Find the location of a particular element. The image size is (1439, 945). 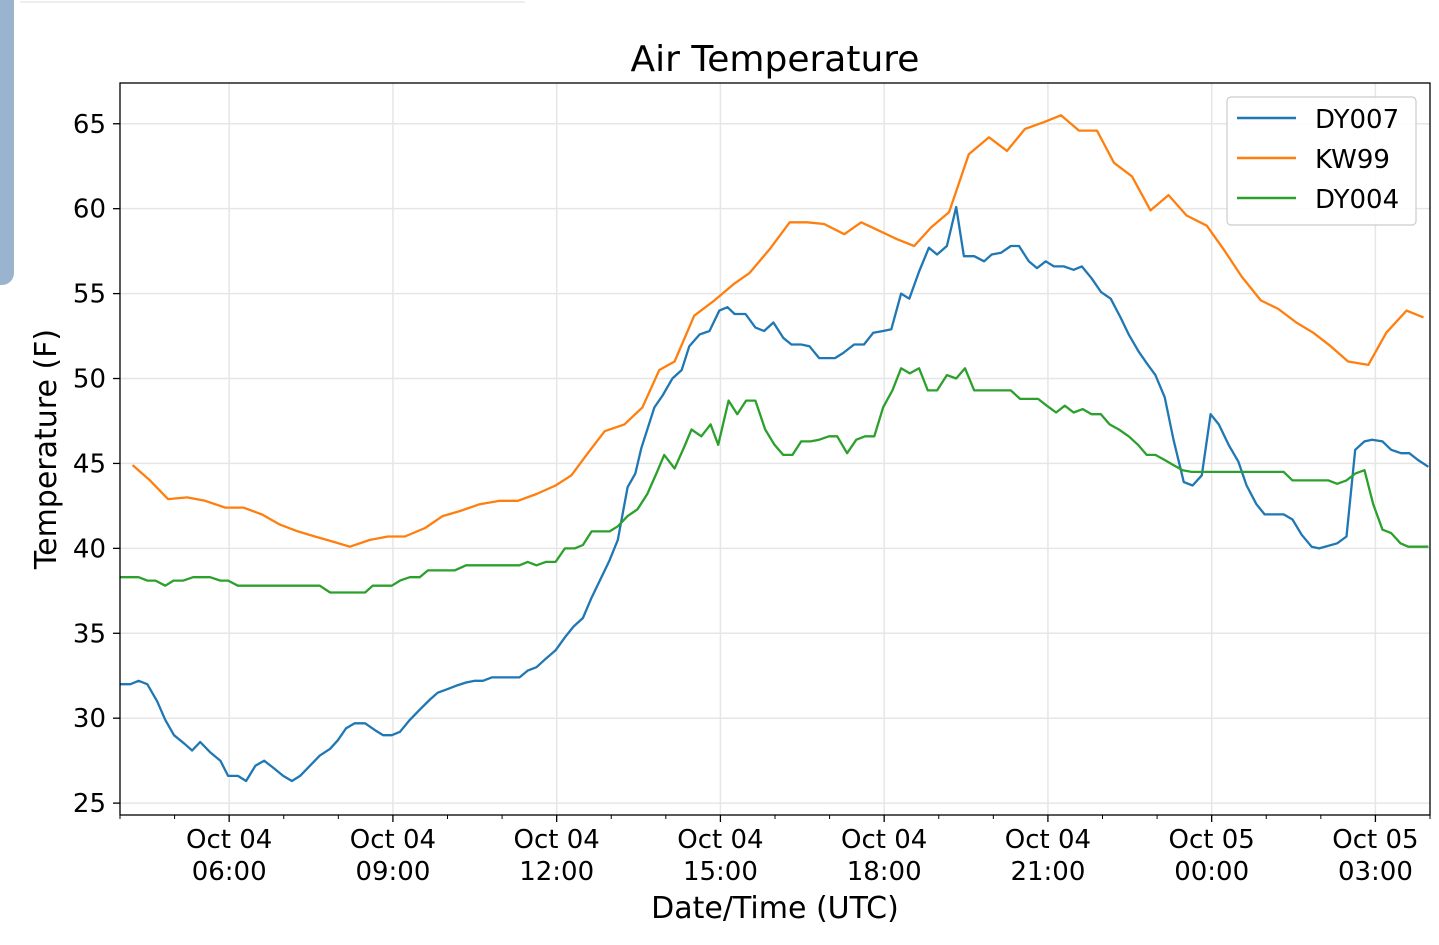

y-axis-label: Temperature (F) is located at coordinates (46, 449).